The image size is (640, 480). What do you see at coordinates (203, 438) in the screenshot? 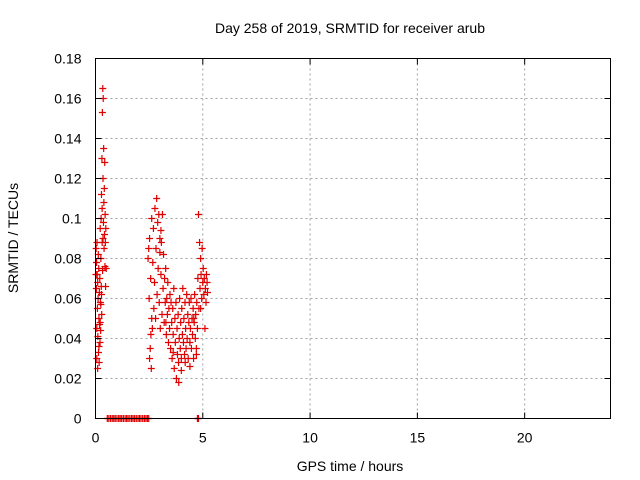
I see `x-tick-label: 5` at bounding box center [203, 438].